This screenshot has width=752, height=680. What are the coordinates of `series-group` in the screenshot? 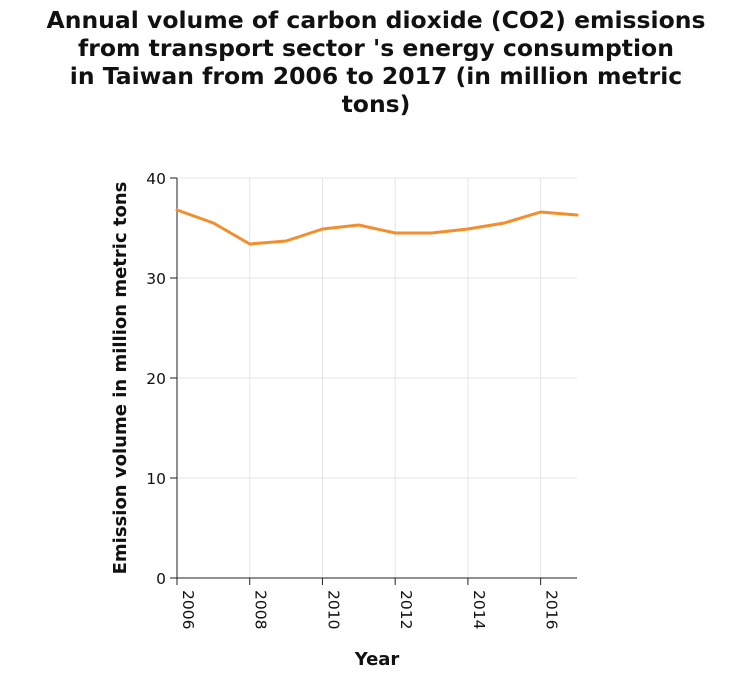 It's located at (377, 227).